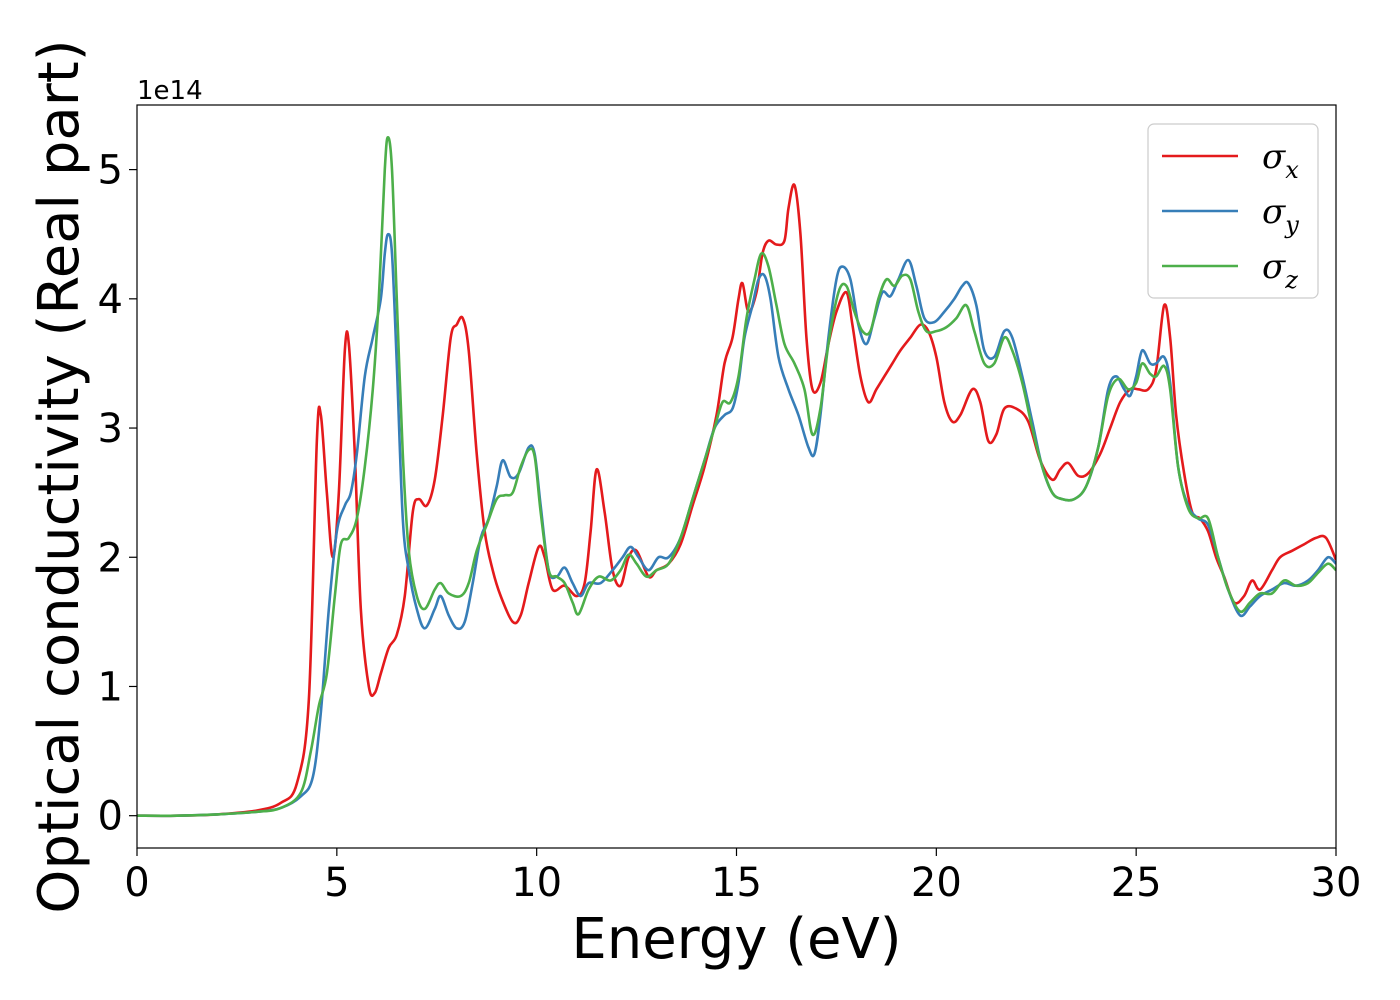  Describe the element at coordinates (110, 300) in the screenshot. I see `y-tick-label: 4` at that location.